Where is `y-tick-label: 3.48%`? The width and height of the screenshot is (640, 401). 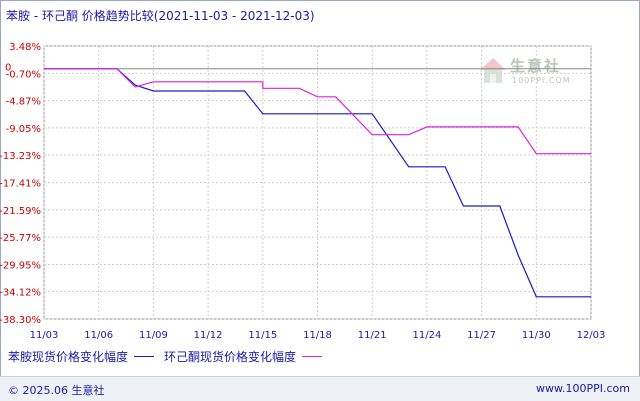 y-tick-label: 3.48% is located at coordinates (25, 47).